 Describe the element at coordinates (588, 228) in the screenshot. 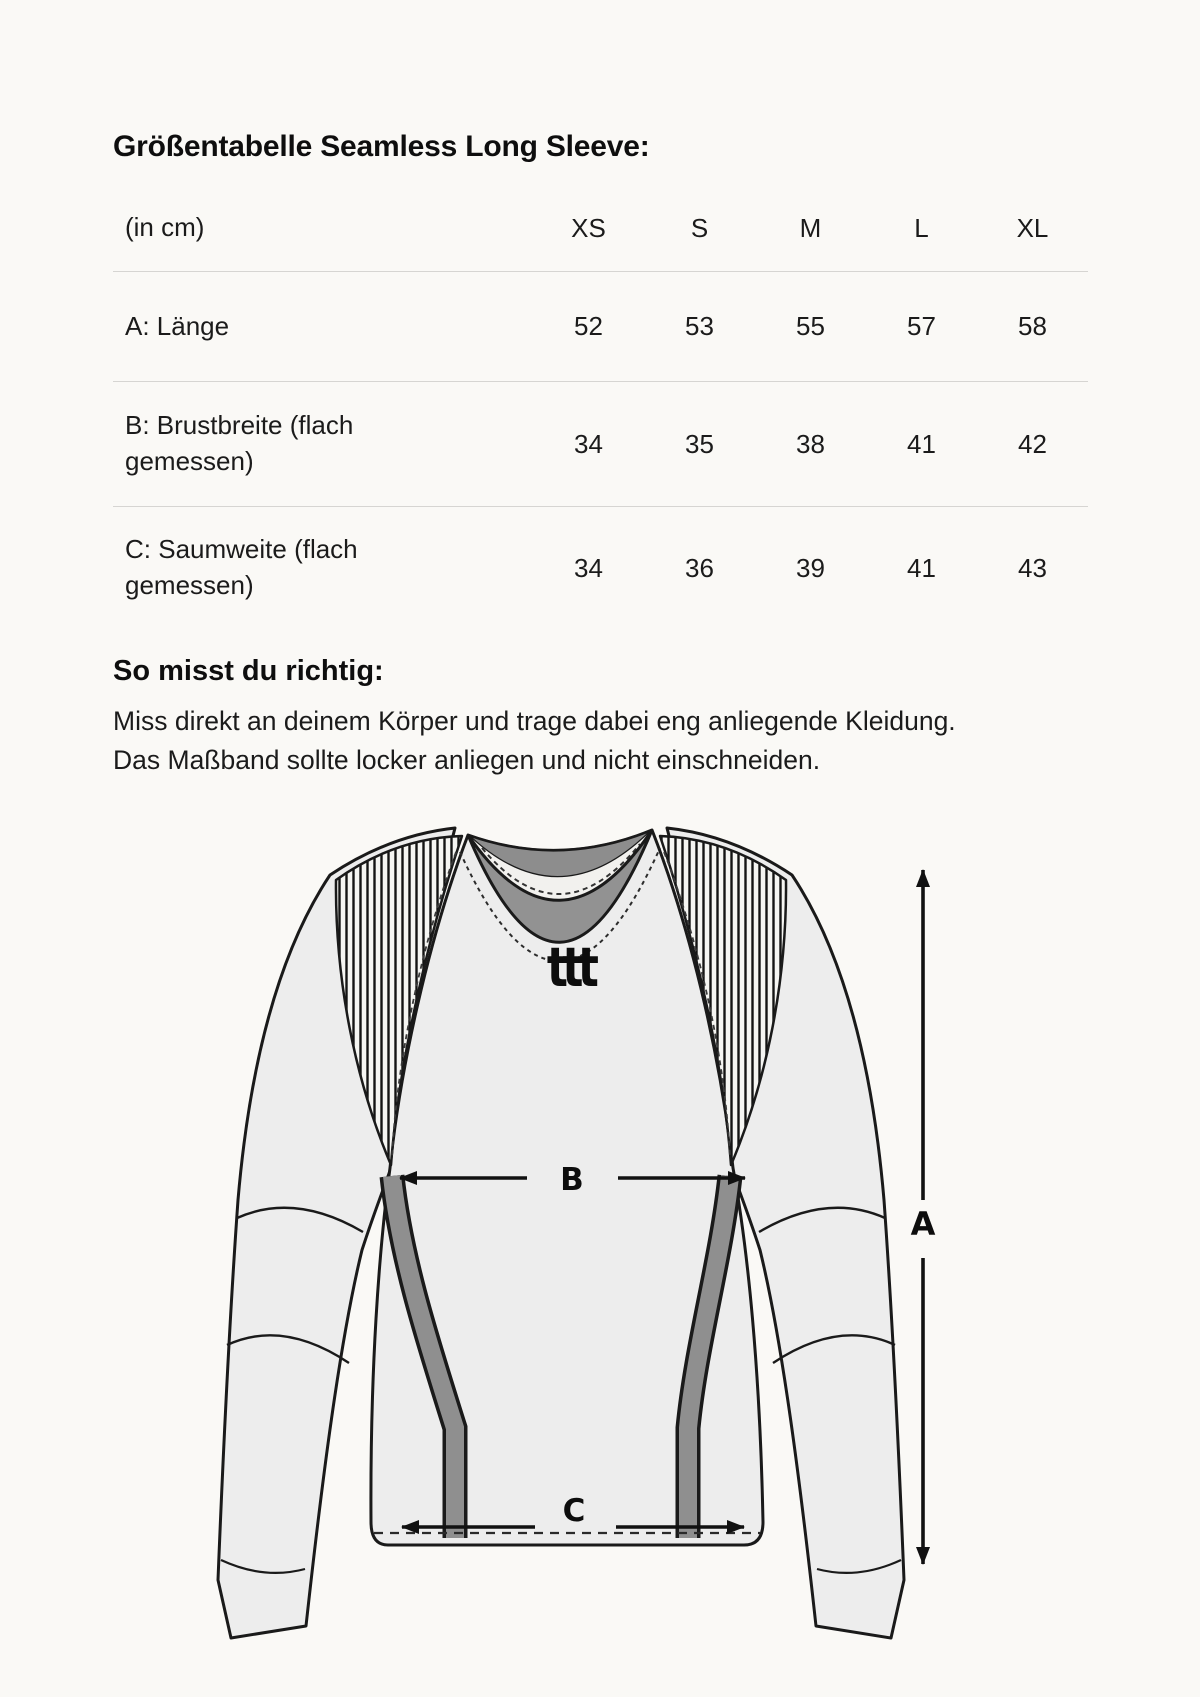

I see `column-header-xs: XS` at that location.